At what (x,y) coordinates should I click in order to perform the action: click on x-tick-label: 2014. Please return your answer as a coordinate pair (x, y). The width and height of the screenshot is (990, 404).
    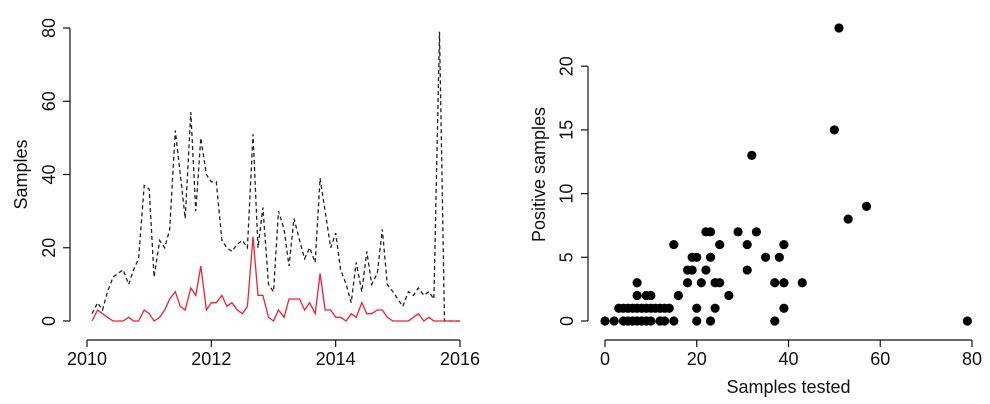
    Looking at the image, I should click on (336, 359).